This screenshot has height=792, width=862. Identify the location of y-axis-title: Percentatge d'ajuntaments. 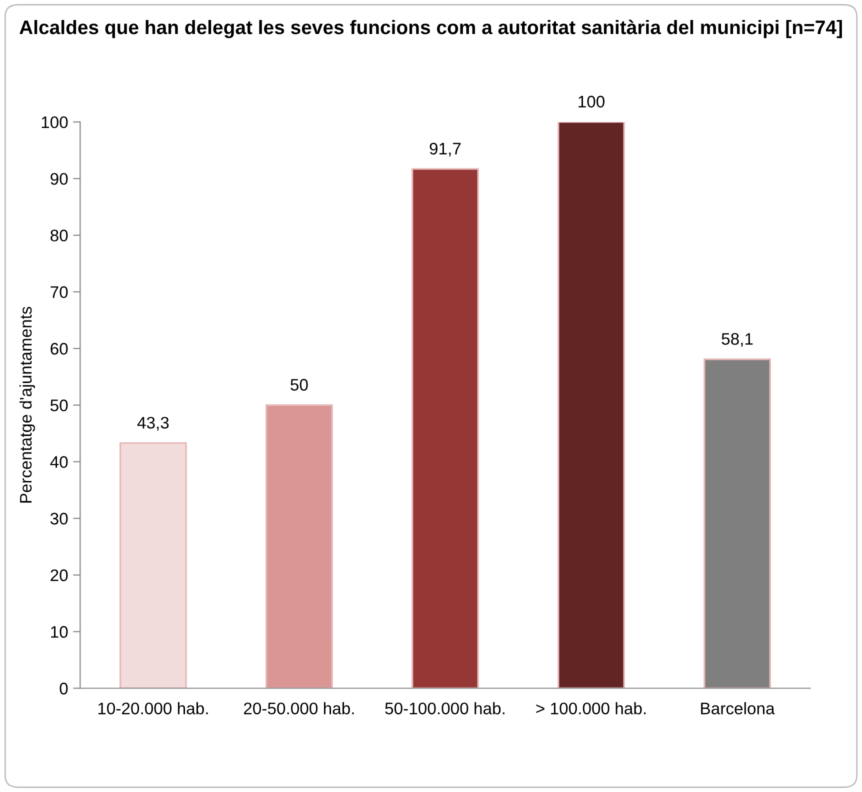
(27, 404).